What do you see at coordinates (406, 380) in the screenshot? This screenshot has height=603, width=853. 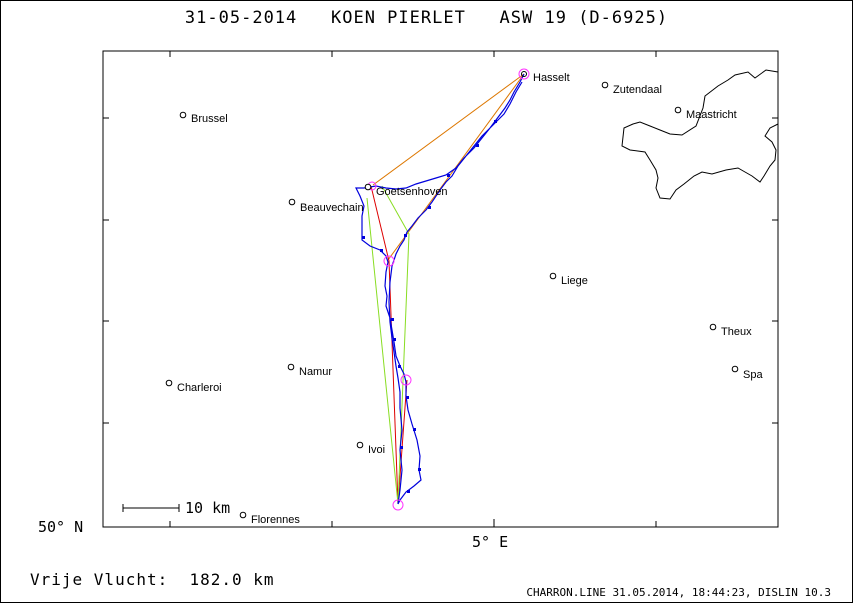 I see `turnpoint-4-icon` at bounding box center [406, 380].